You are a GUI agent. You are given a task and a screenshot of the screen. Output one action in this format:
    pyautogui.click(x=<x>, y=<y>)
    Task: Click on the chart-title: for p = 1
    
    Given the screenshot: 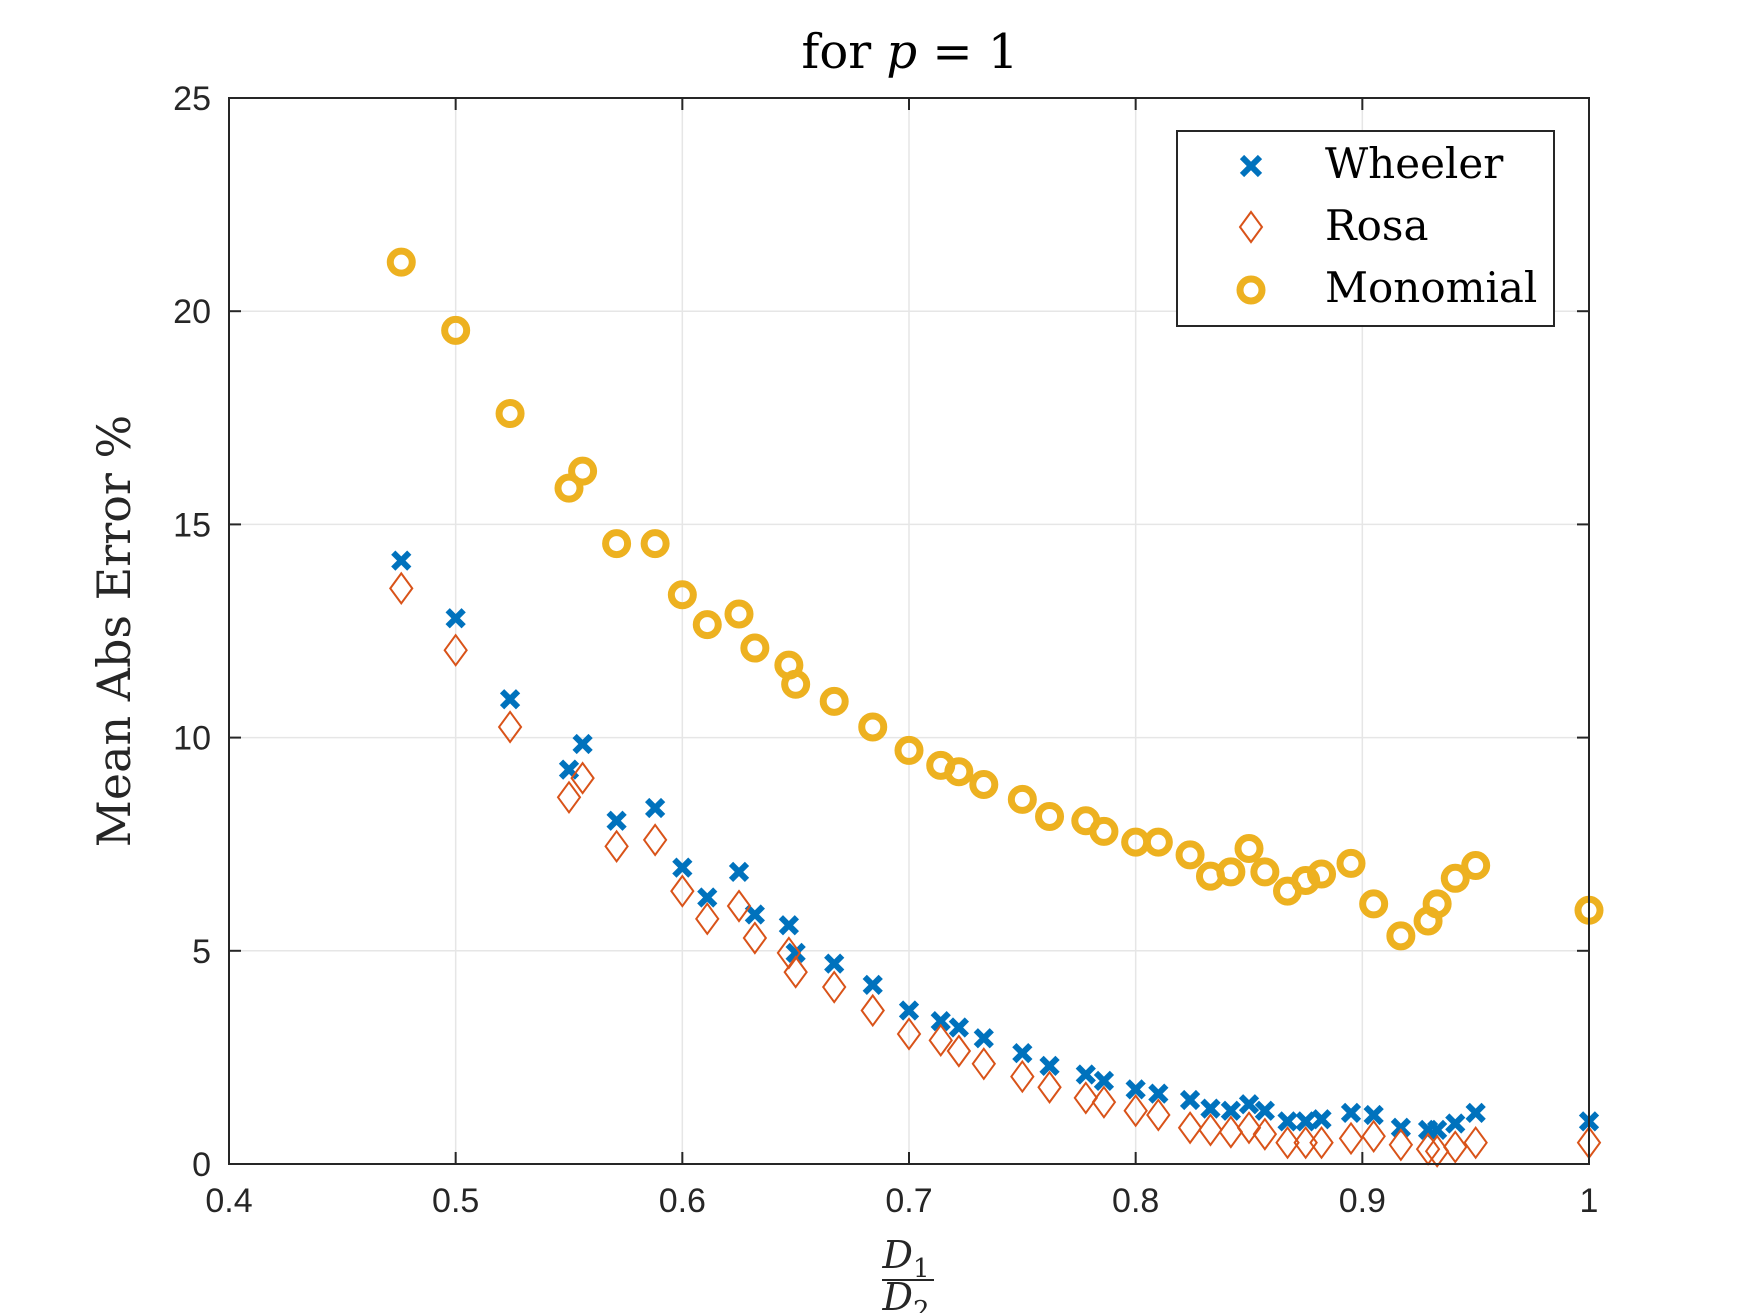 What is the action you would take?
    pyautogui.click(x=910, y=52)
    